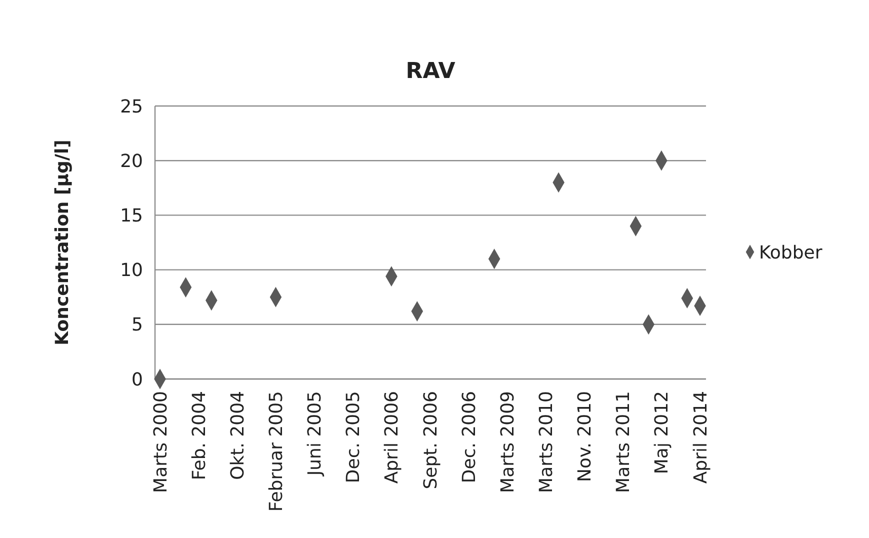  I want to click on x-tick-label: Sept. 2006, so click(431, 440).